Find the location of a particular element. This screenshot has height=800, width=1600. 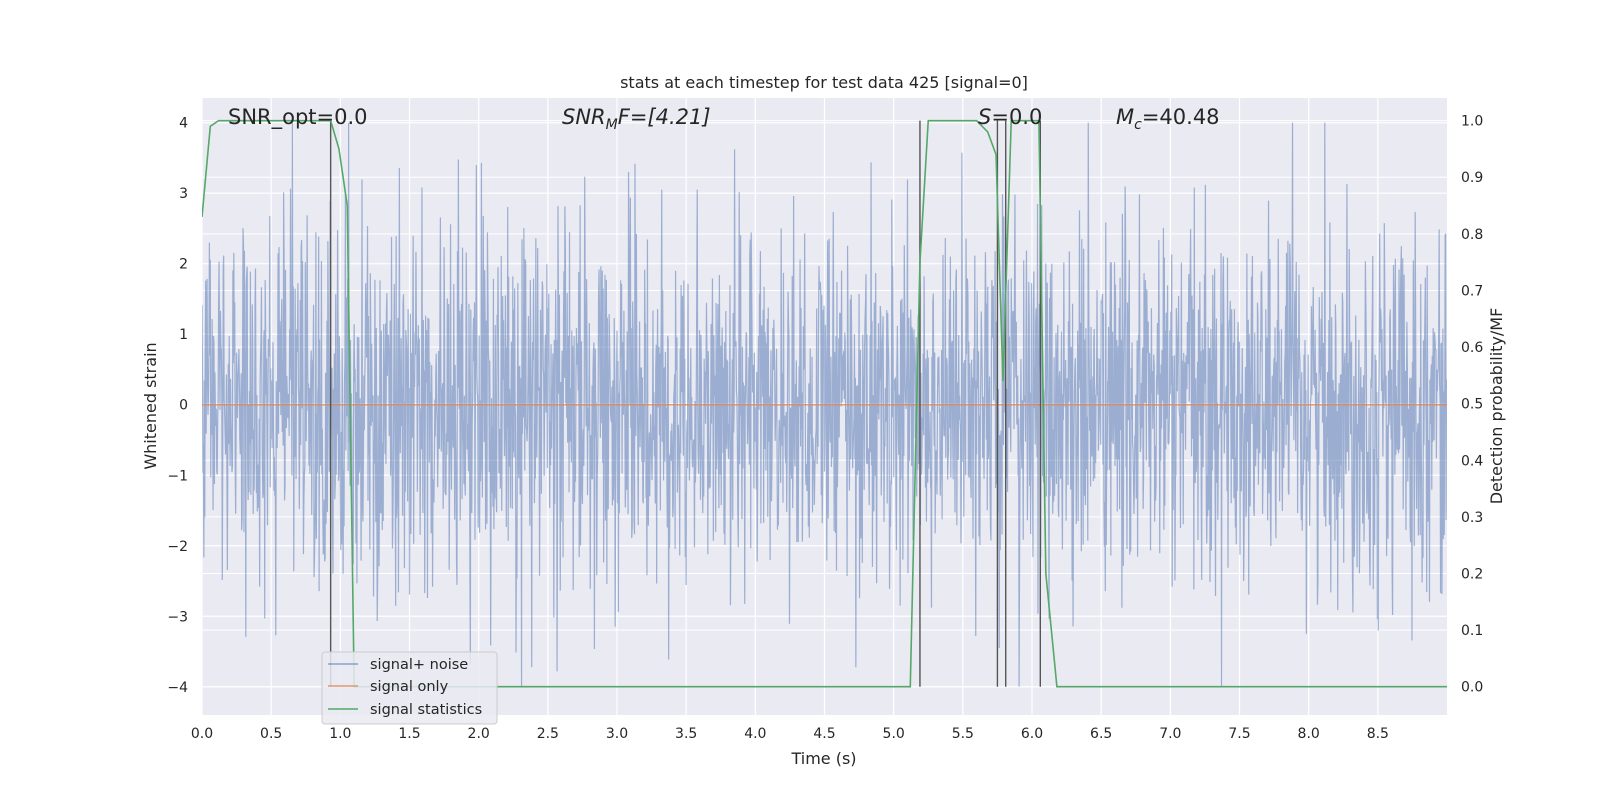

y2-tick-label: 0.7 is located at coordinates (1472, 291).